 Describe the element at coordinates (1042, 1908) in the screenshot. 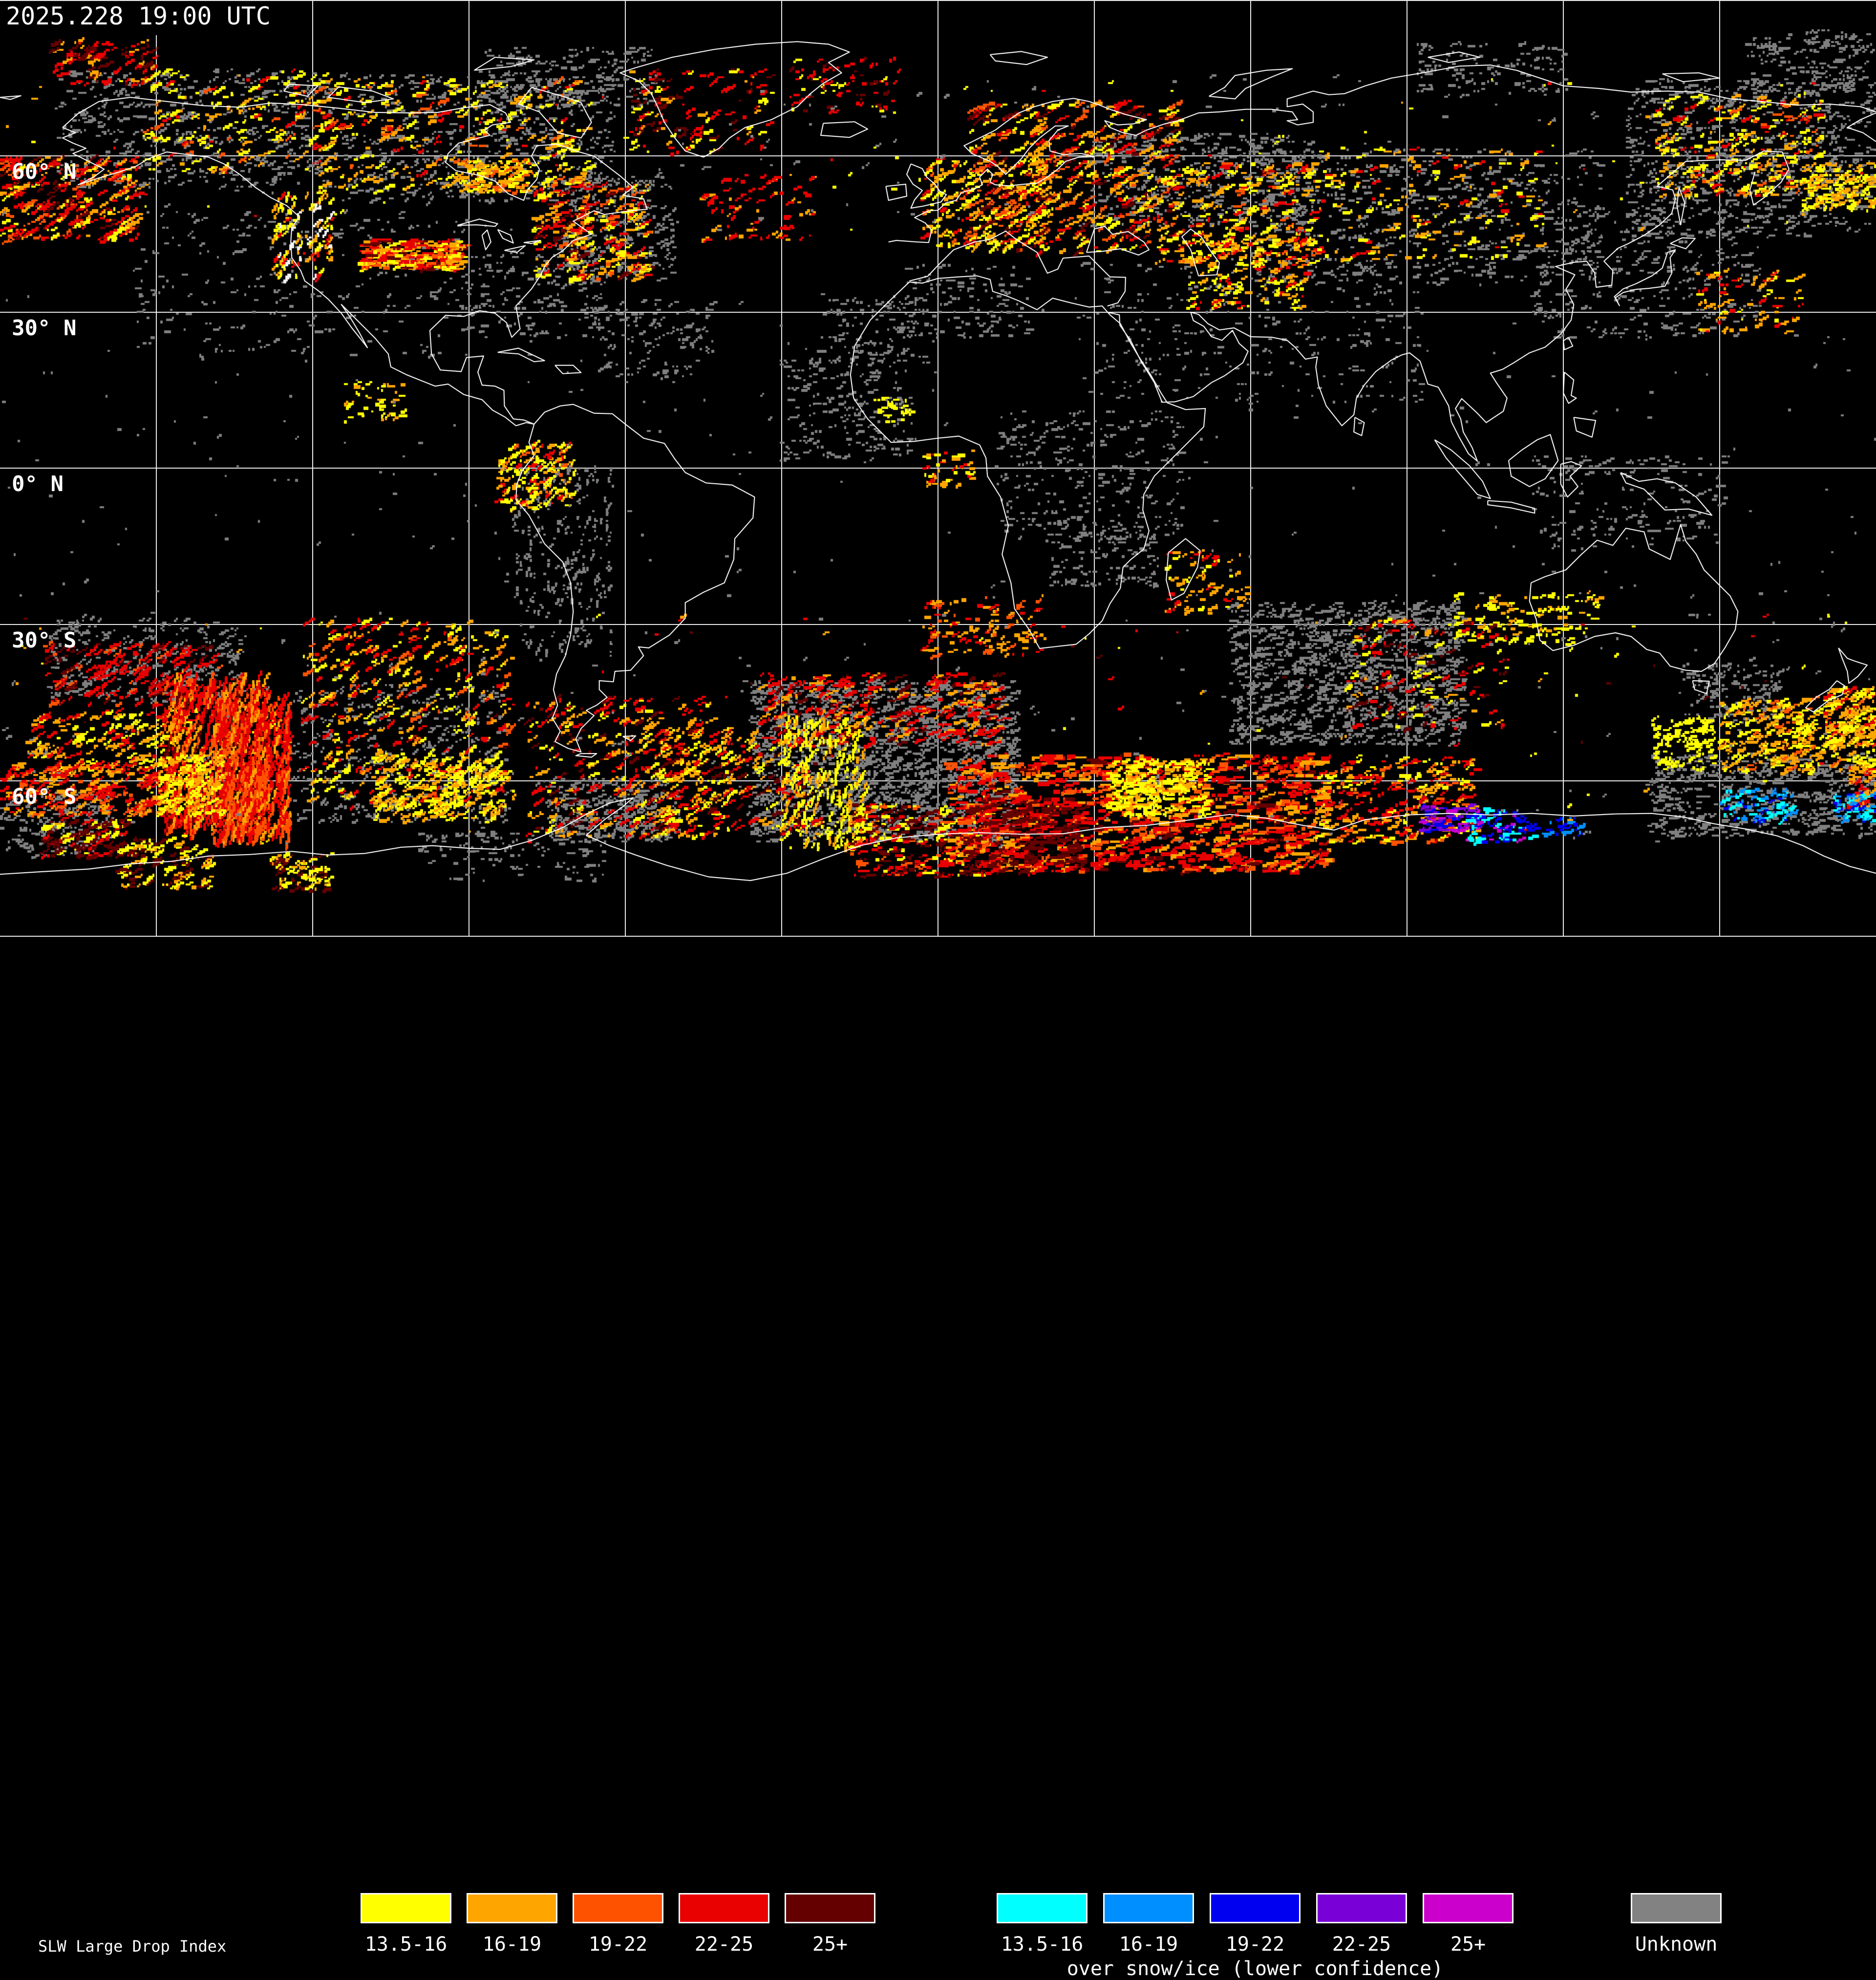

I see `legend-swatch-snow_ice-13.5-16` at that location.